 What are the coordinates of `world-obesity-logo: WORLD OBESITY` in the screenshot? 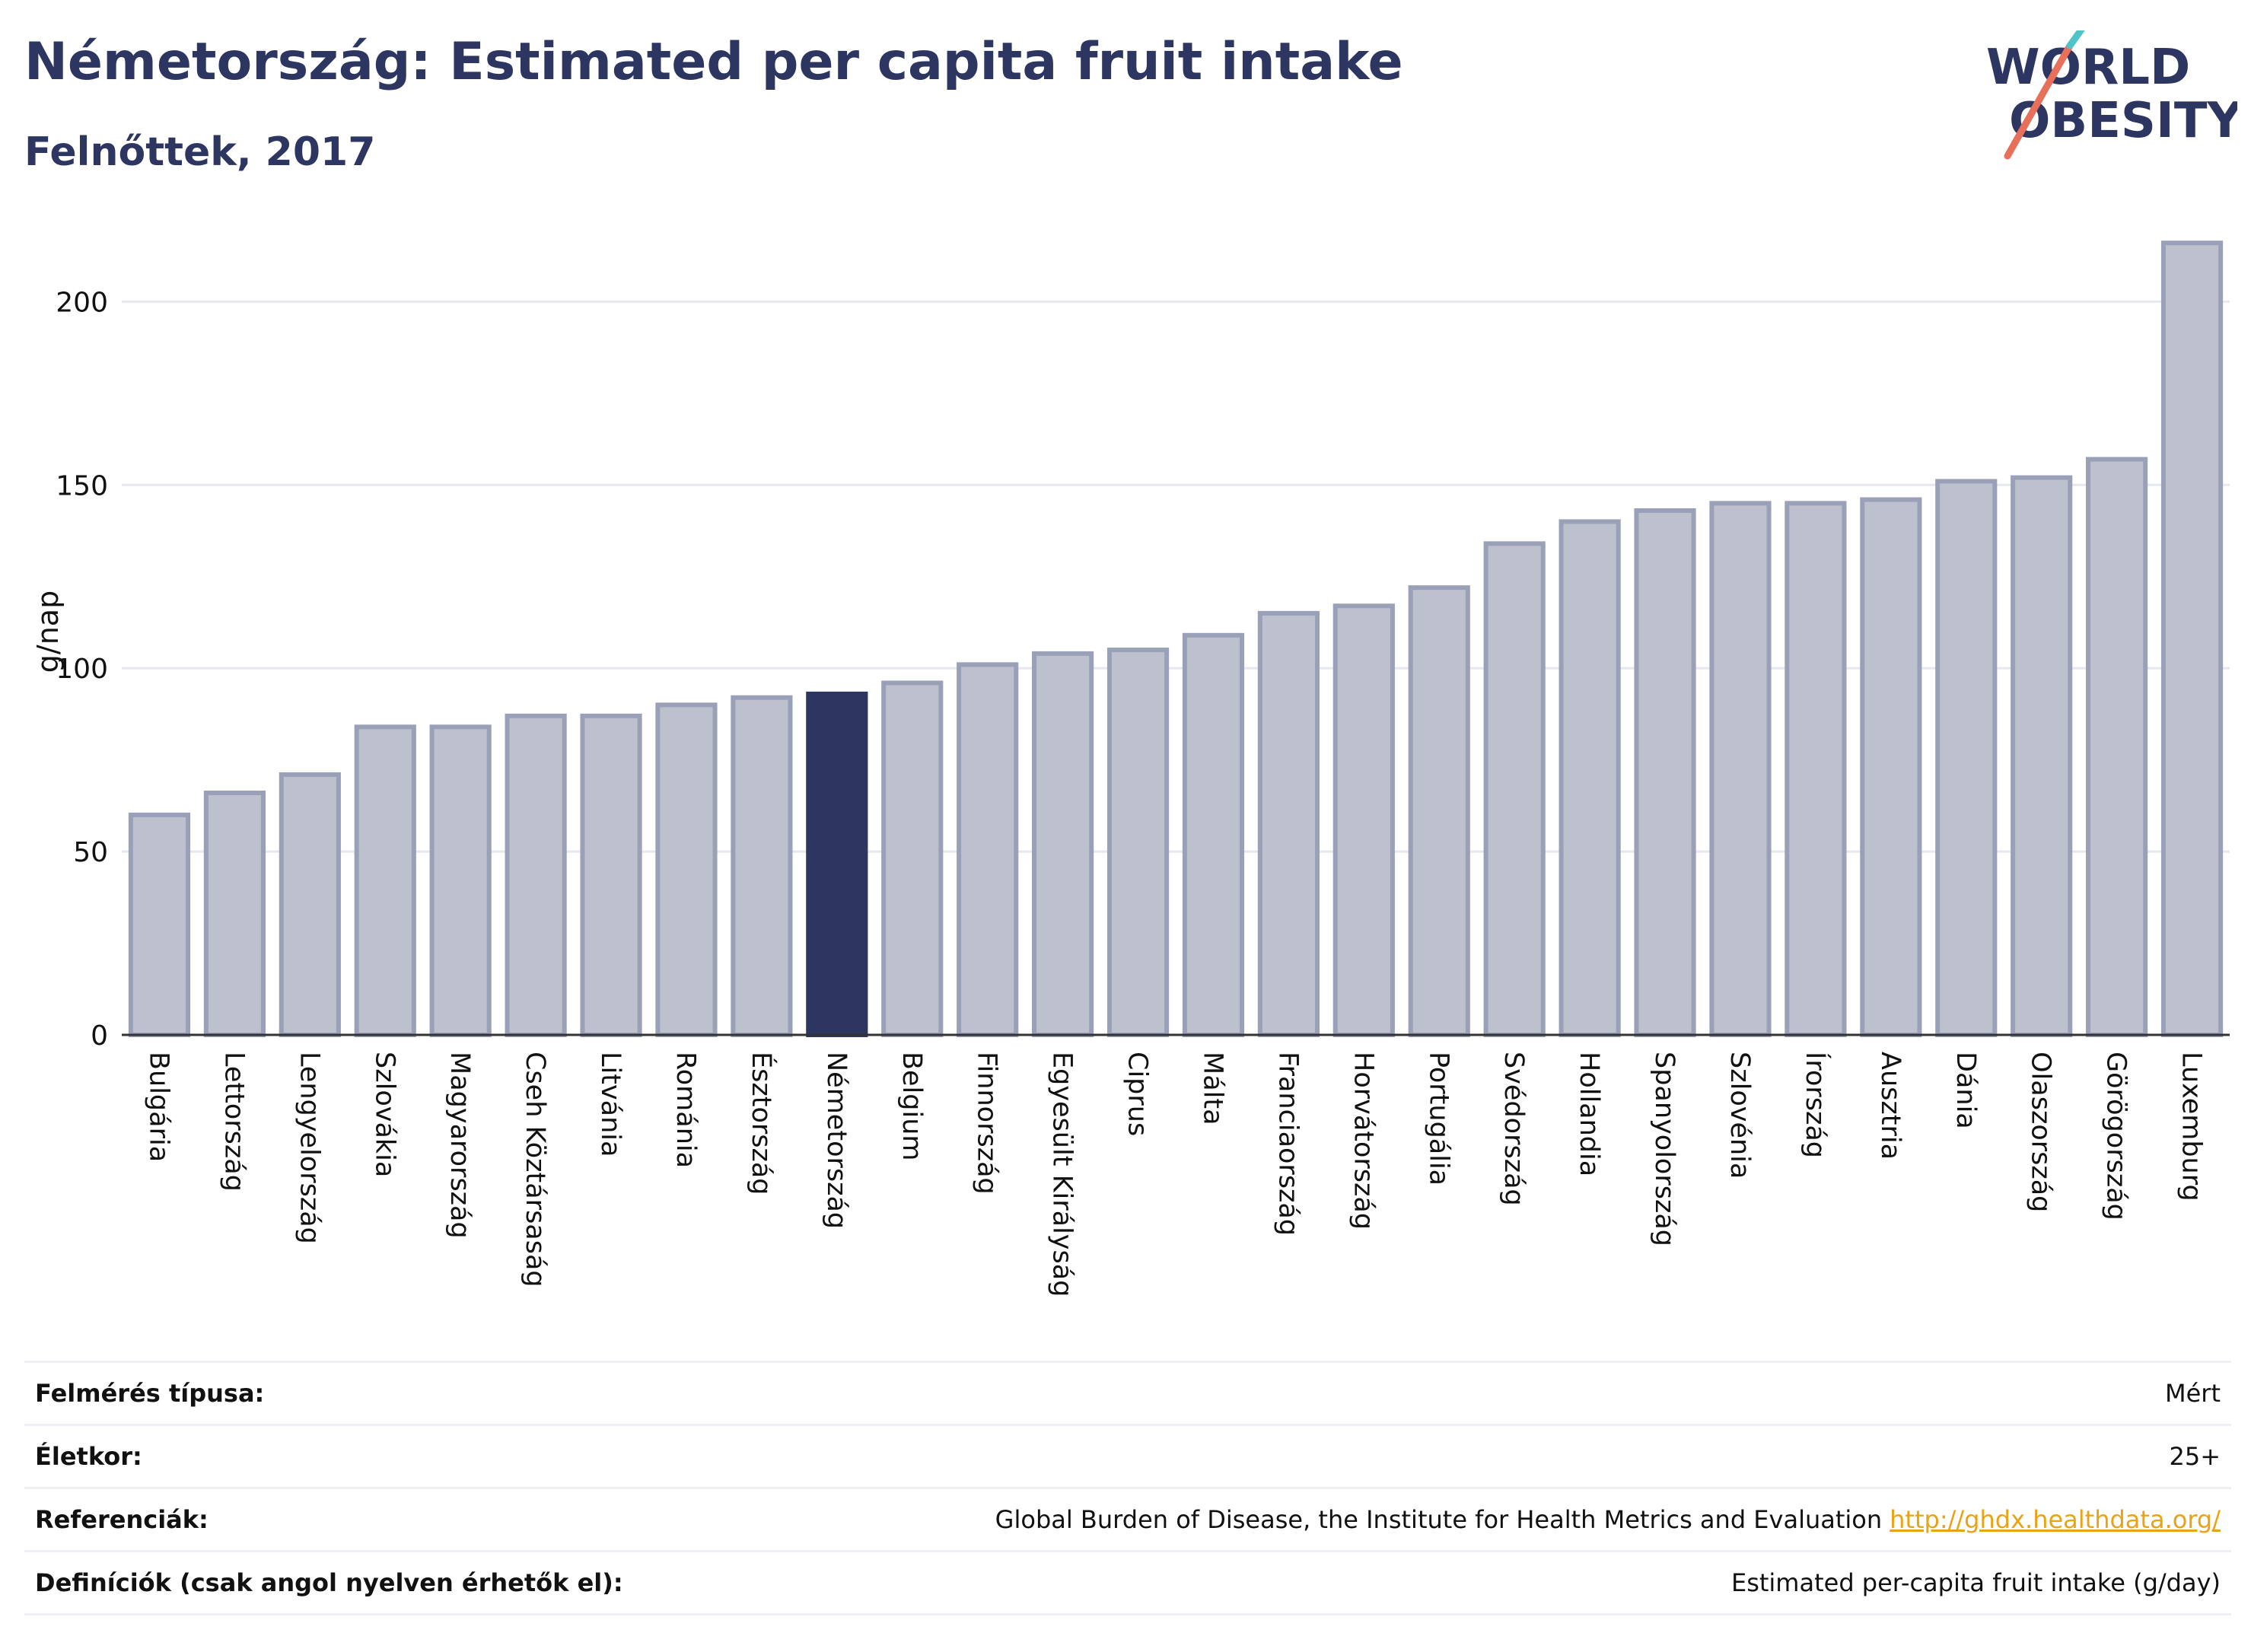 It's located at (2111, 95).